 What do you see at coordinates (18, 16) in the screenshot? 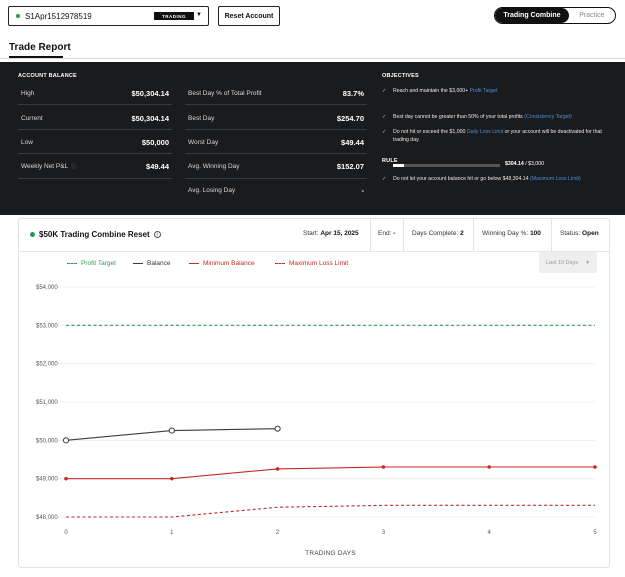
I see `account-status-dot` at bounding box center [18, 16].